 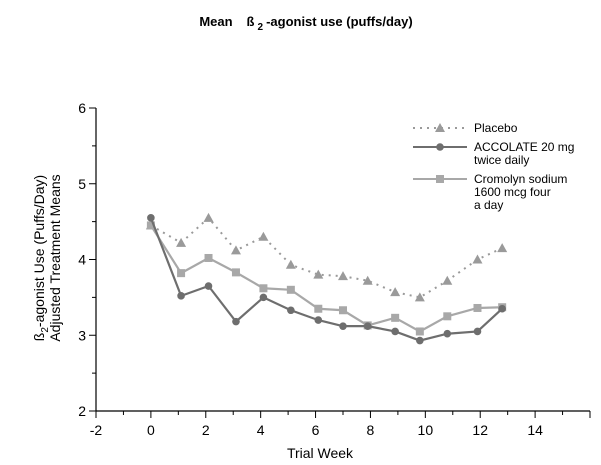 What do you see at coordinates (39, 251) in the screenshot?
I see `y-axis-label-rest: -agonist Use (Puffs/Day)` at bounding box center [39, 251].